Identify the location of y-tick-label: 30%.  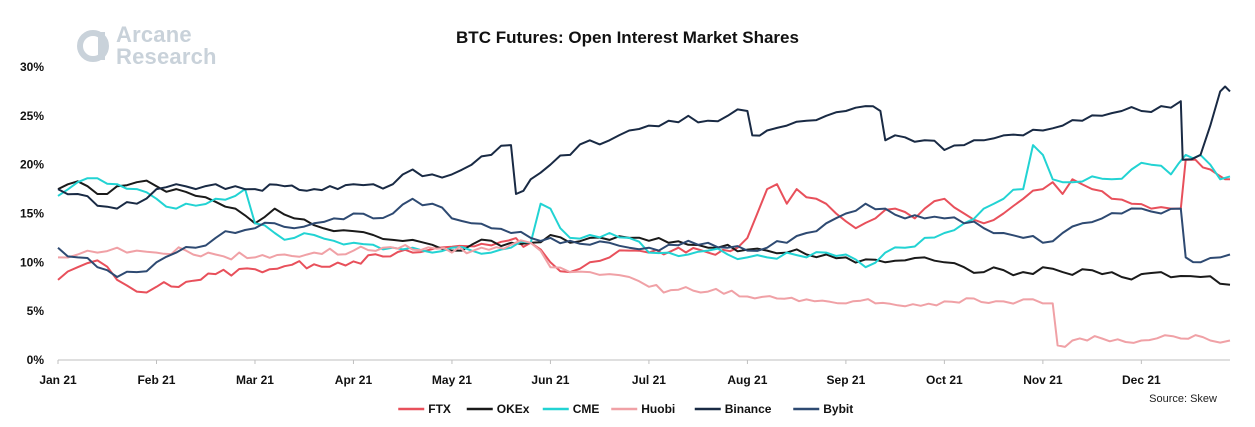
(32, 67).